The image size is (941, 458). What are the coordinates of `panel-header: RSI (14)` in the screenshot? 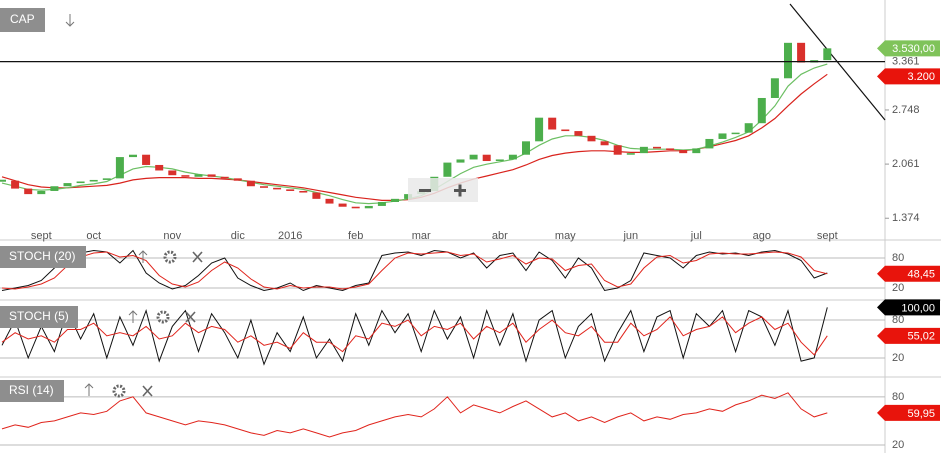 It's located at (76, 391).